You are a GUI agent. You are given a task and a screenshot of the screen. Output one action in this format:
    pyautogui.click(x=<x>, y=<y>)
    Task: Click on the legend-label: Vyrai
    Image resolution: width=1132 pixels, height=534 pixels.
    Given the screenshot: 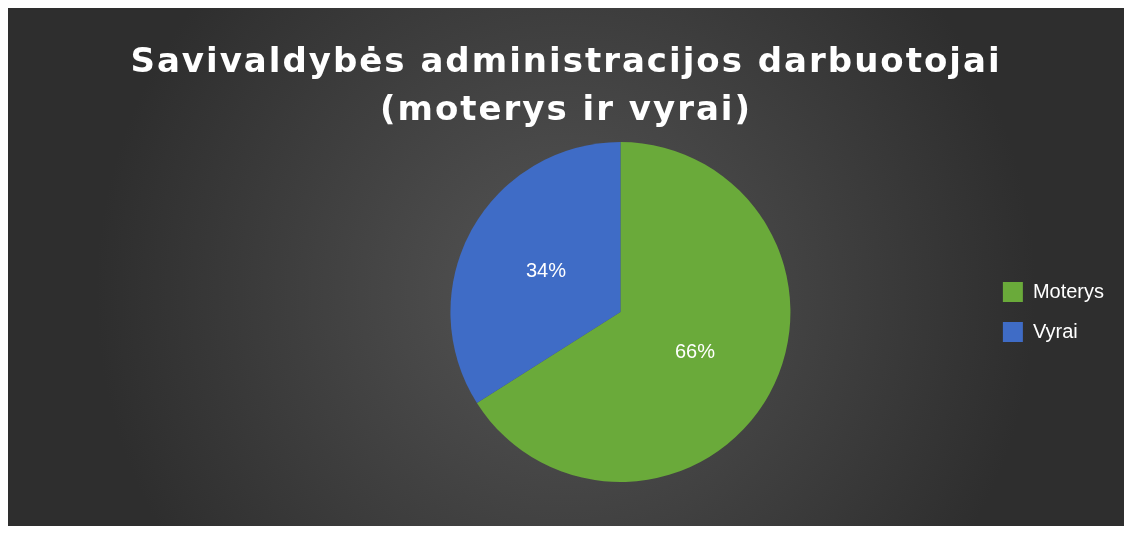 What is the action you would take?
    pyautogui.click(x=1055, y=330)
    